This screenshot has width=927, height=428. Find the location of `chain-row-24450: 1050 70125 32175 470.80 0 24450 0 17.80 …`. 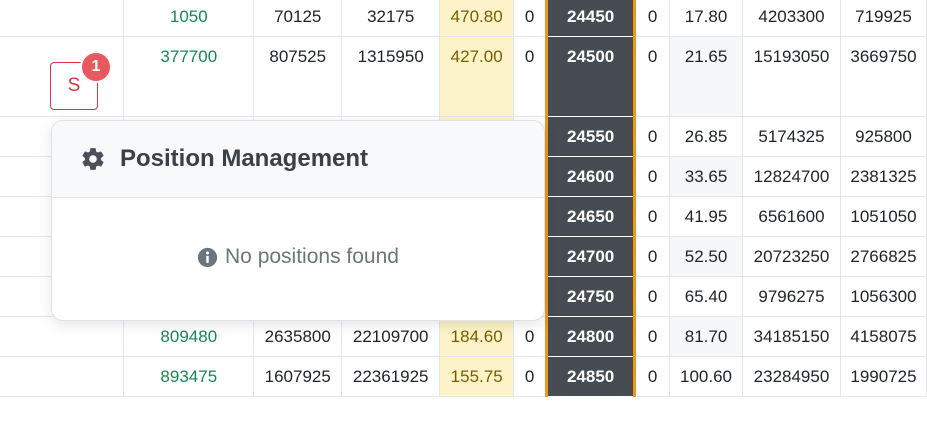

chain-row-24450: 1050 70125 32175 470.80 0 24450 0 17.80 … is located at coordinates (463, 18).